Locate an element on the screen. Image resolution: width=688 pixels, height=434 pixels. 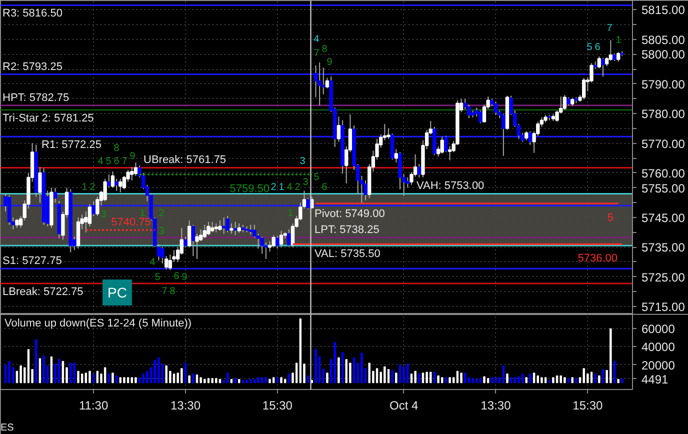
x-tick-label: Oct 4 is located at coordinates (403, 405).